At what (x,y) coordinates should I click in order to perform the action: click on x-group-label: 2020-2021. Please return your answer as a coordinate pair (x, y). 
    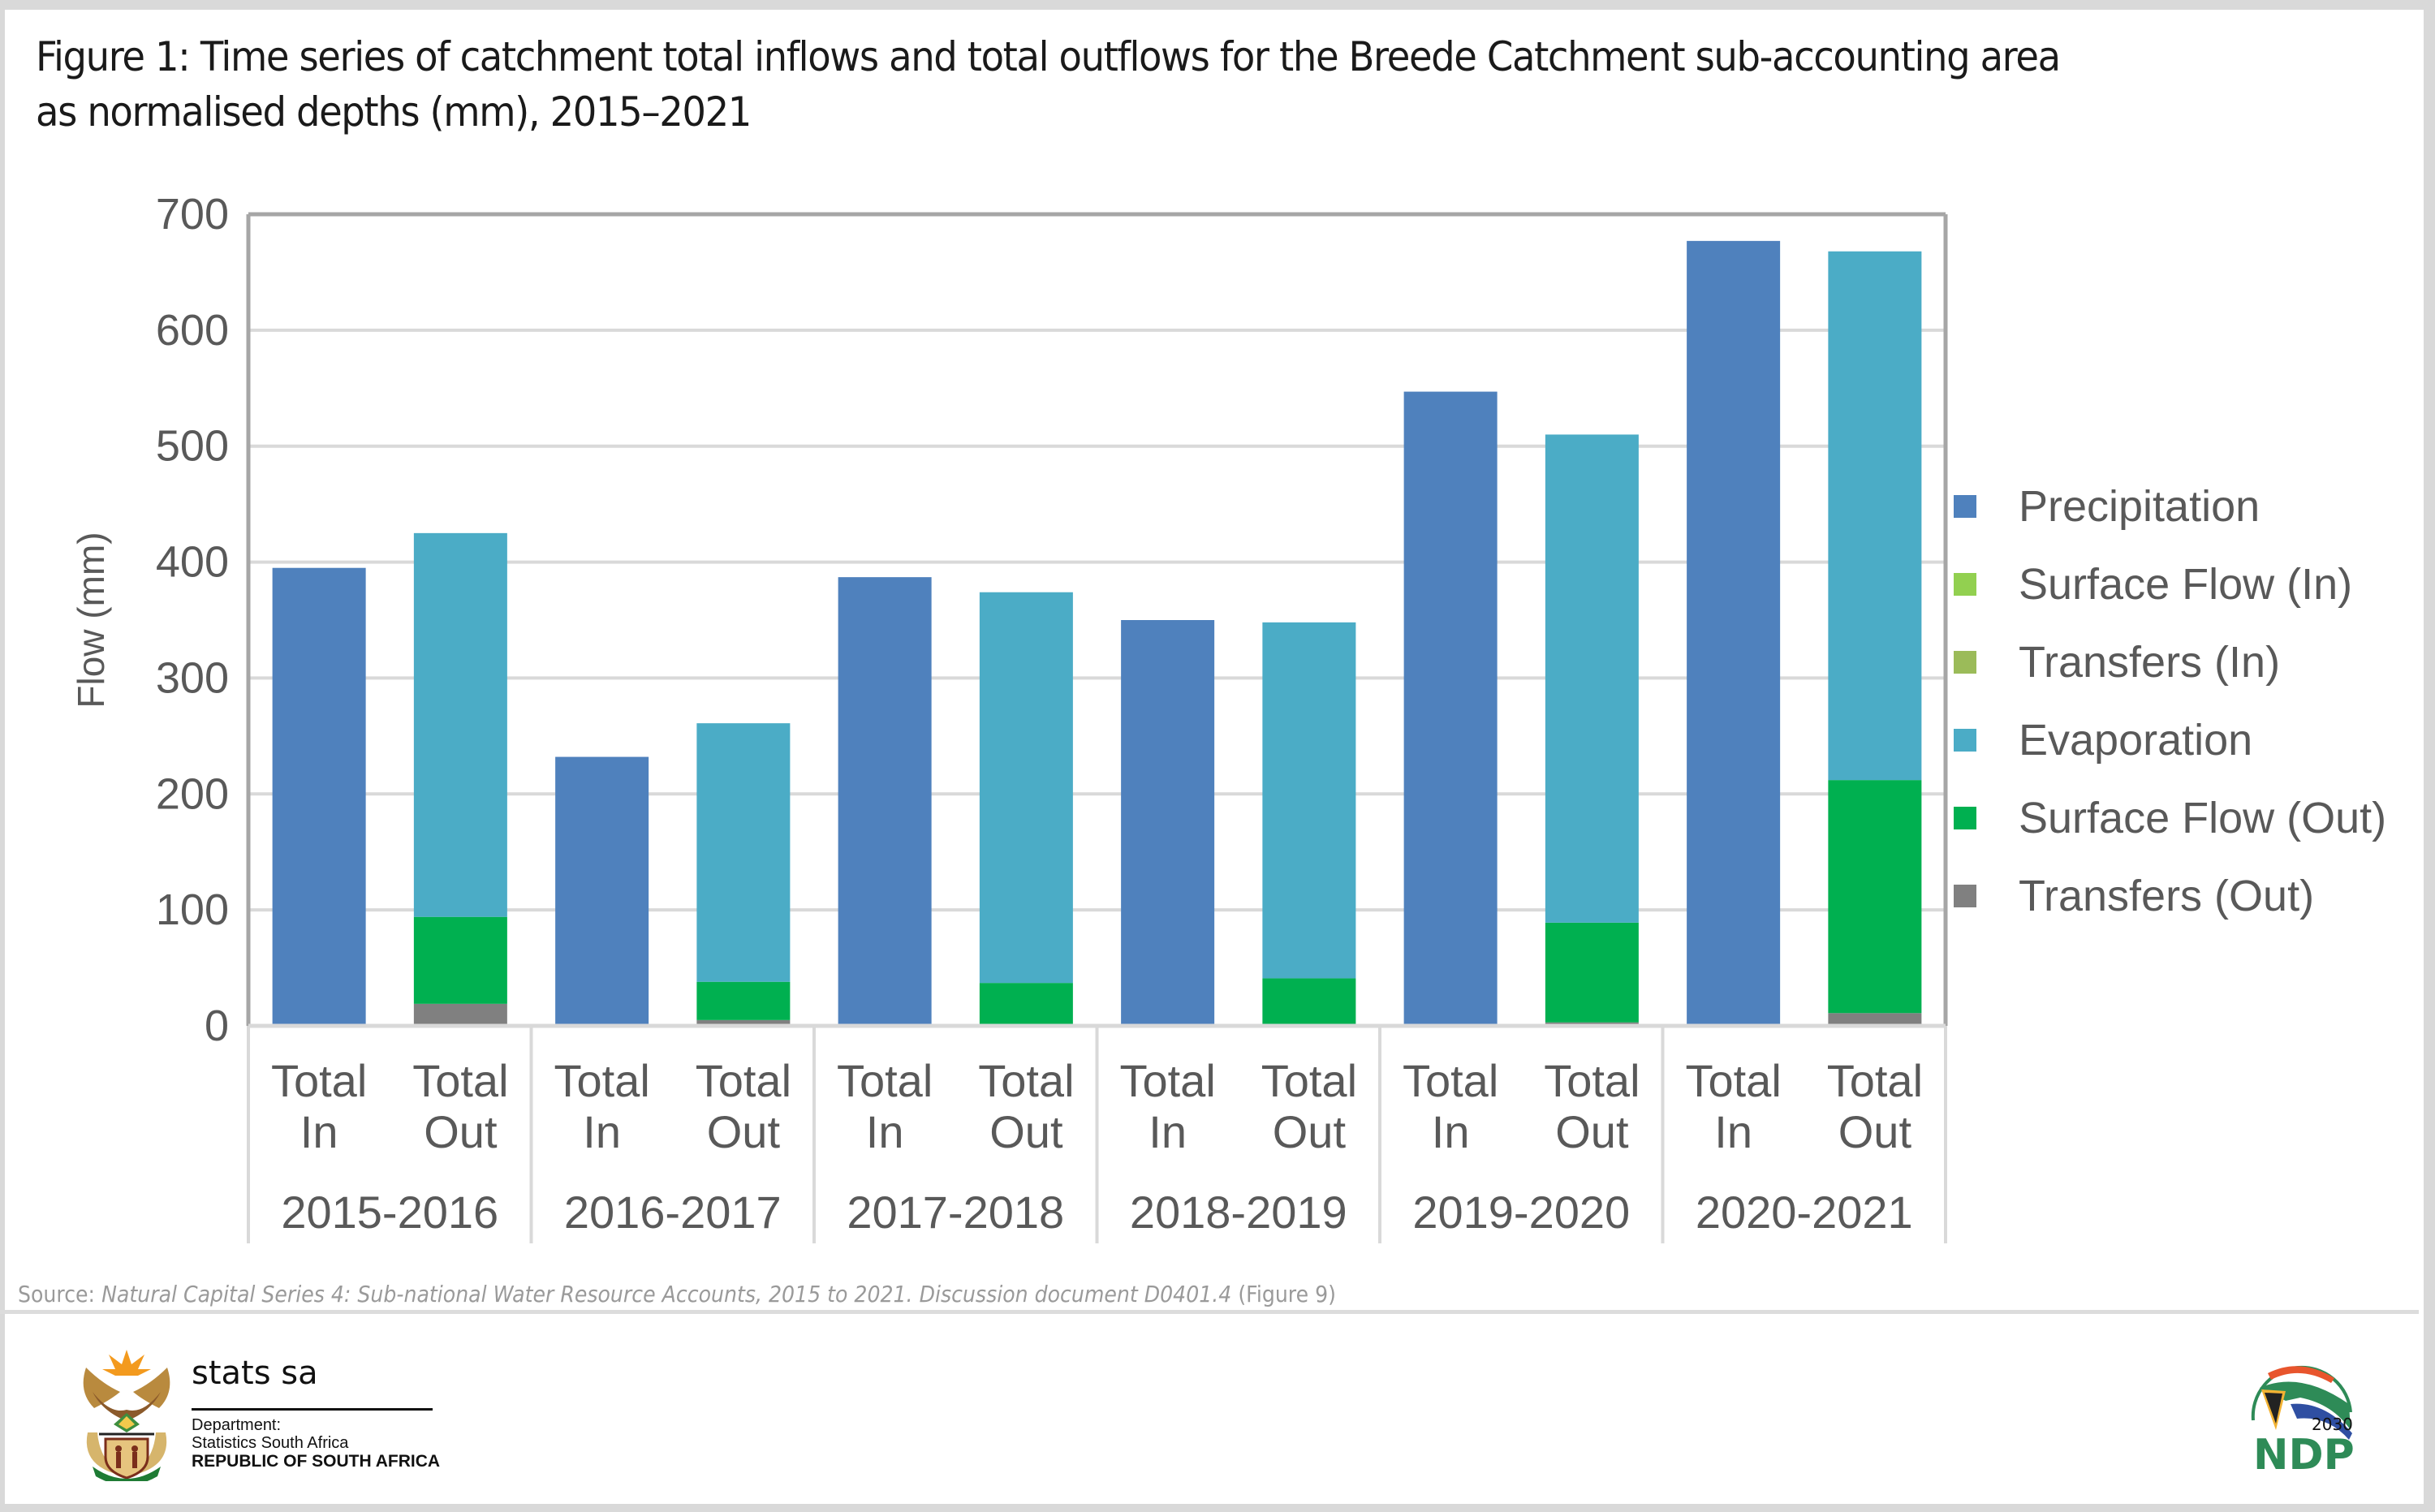
    Looking at the image, I should click on (1804, 1213).